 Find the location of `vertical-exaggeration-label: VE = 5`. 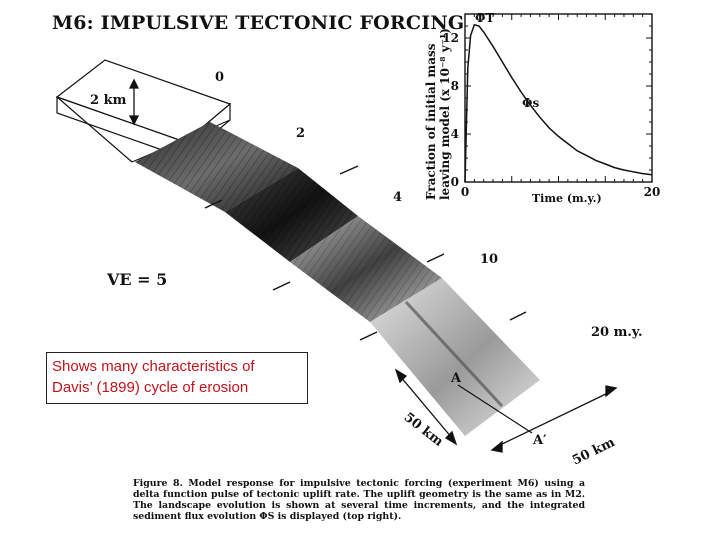

vertical-exaggeration-label: VE = 5 is located at coordinates (137, 279).